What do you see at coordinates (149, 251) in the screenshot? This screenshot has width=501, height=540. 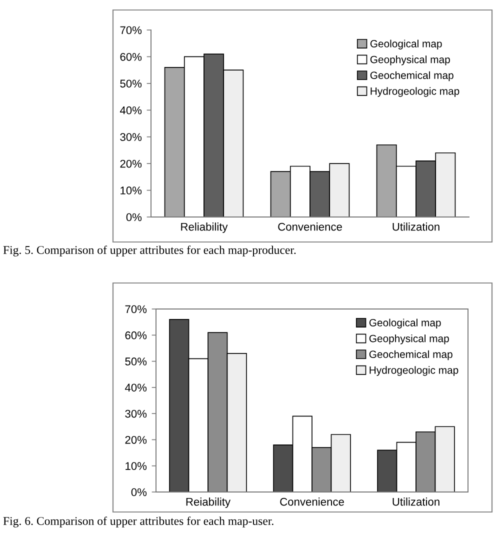 I see `caption: Fig. 5. Comparison of upper attributes for each map-producer.` at bounding box center [149, 251].